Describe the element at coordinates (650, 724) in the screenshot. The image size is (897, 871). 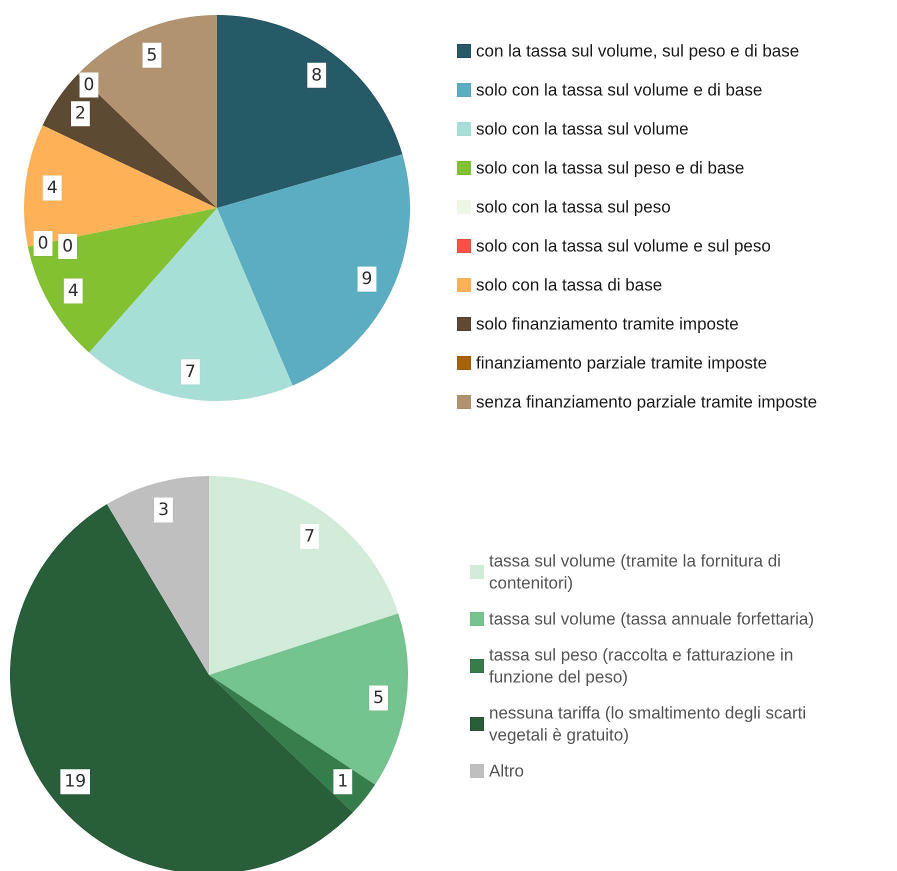
I see `legend-label: nessuna tariffa (lo smaltimento degli scarti vegetali è gratuito)` at that location.